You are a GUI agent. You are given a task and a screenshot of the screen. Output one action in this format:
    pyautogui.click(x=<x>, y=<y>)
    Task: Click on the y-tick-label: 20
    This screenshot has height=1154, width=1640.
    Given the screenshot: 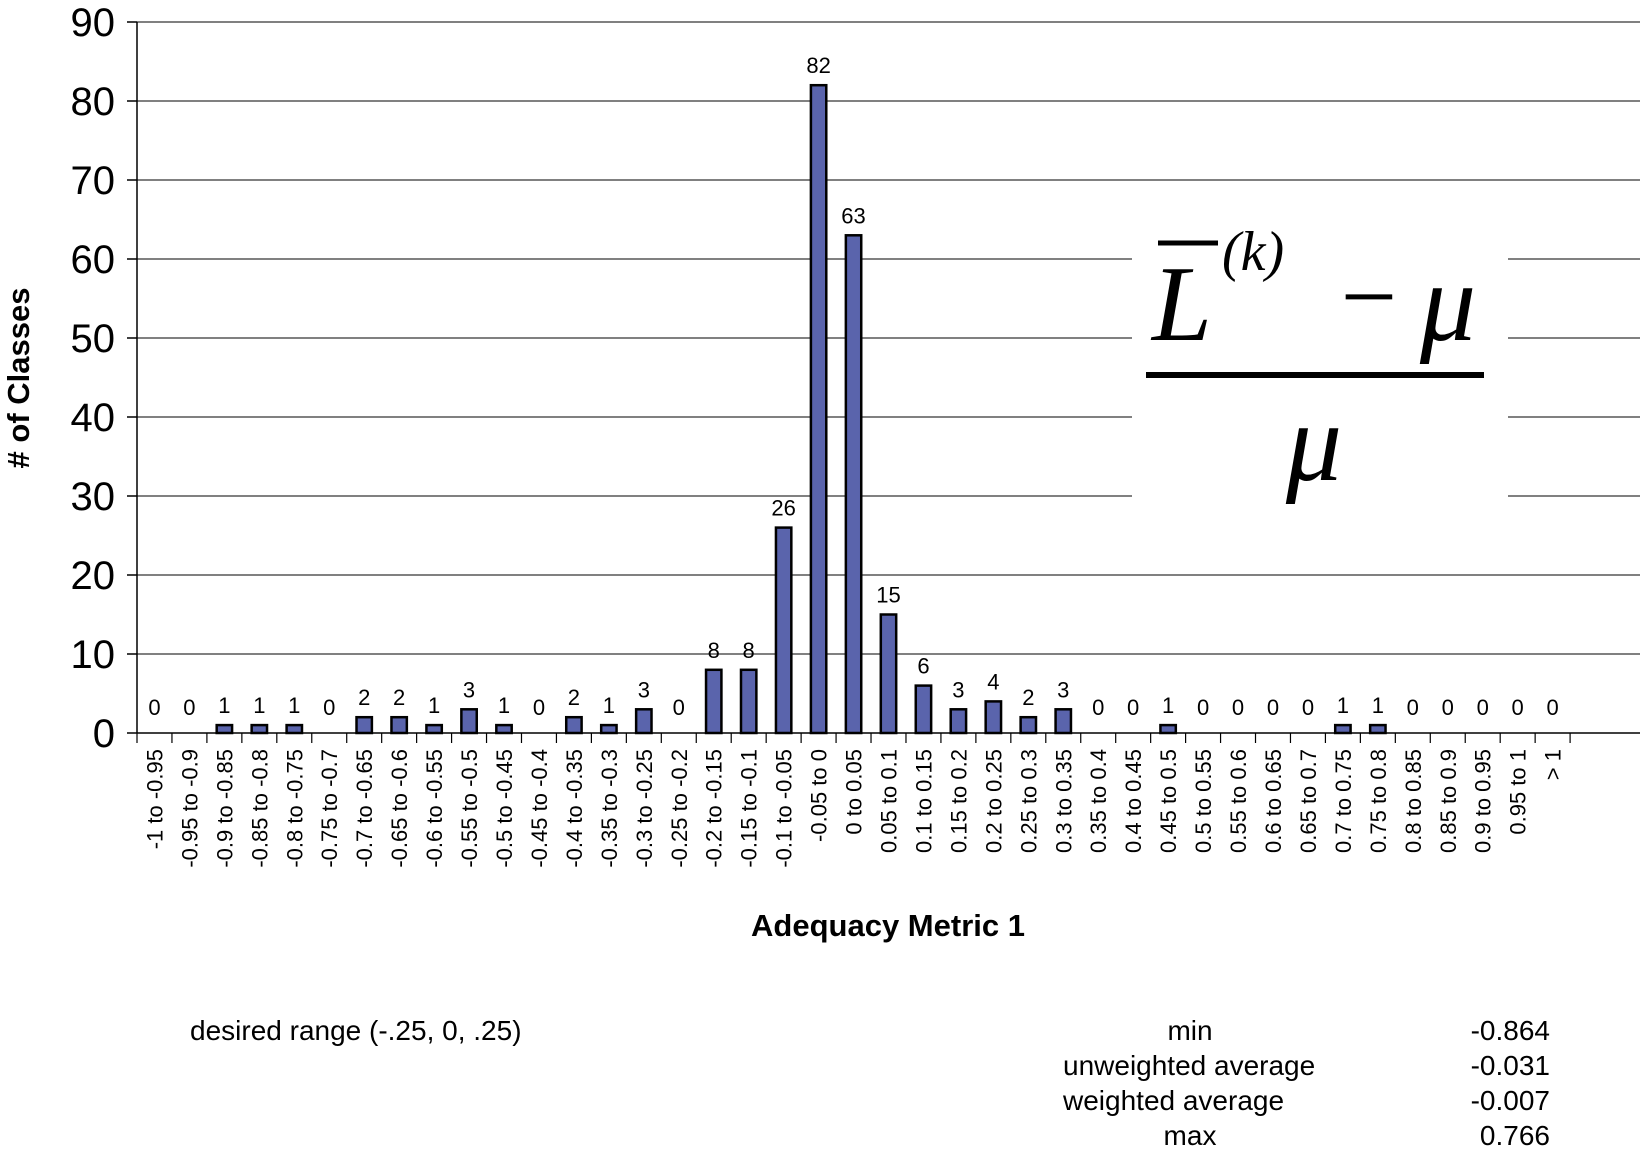 What is the action you would take?
    pyautogui.click(x=93, y=576)
    